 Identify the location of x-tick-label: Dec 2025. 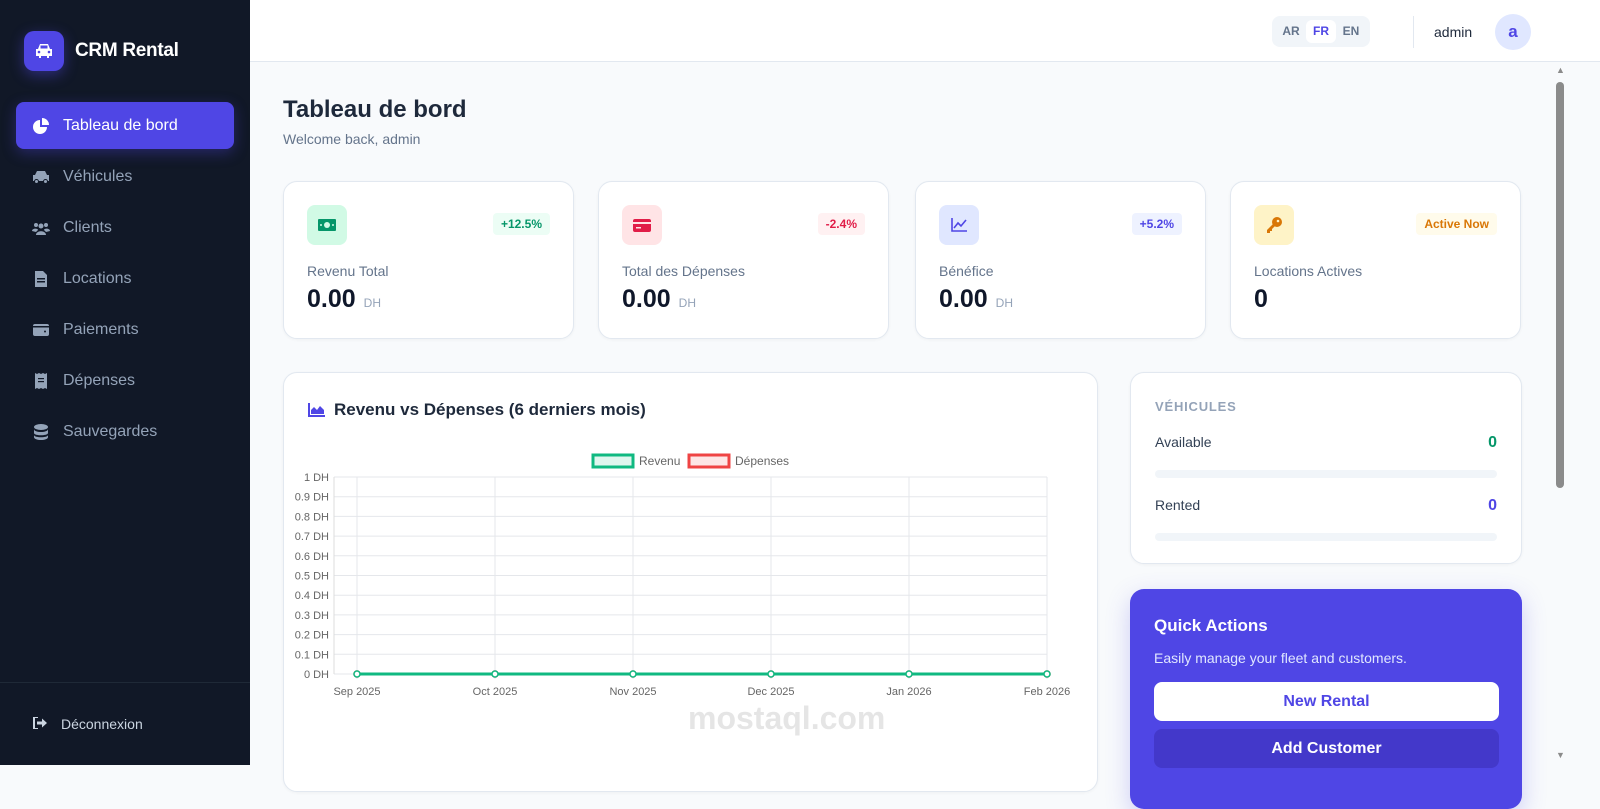
(770, 692).